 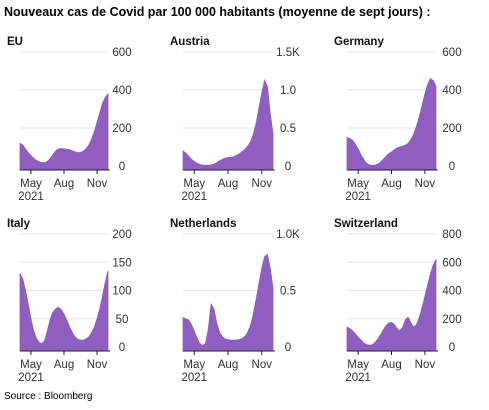 What do you see at coordinates (451, 235) in the screenshot?
I see `y-tick-label: 800` at bounding box center [451, 235].